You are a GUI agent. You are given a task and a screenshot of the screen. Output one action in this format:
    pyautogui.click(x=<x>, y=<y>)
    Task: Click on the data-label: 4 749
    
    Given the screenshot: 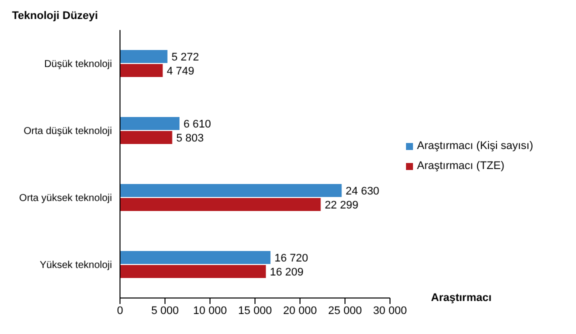 What is the action you would take?
    pyautogui.click(x=180, y=71)
    